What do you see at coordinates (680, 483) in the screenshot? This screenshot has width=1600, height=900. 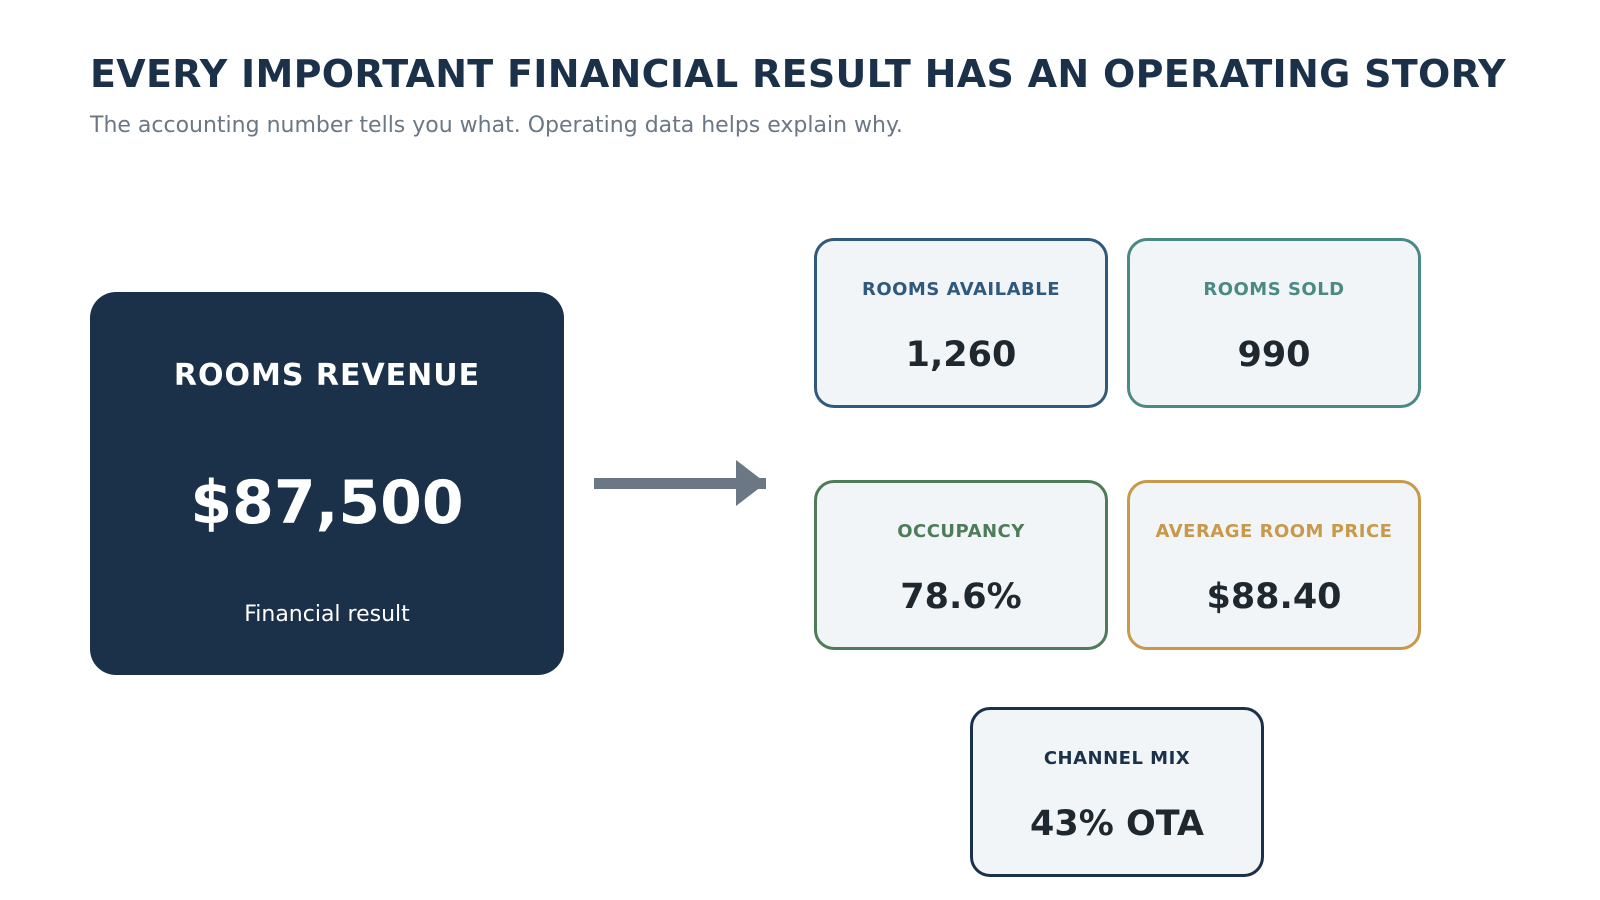 I see `right-arrow-icon` at bounding box center [680, 483].